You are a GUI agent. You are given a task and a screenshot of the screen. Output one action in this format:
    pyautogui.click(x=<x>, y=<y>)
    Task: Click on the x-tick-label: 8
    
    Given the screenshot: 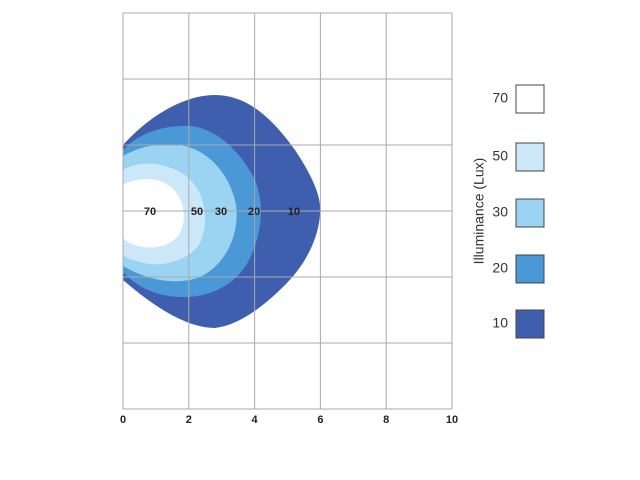 What is the action you would take?
    pyautogui.click(x=386, y=420)
    